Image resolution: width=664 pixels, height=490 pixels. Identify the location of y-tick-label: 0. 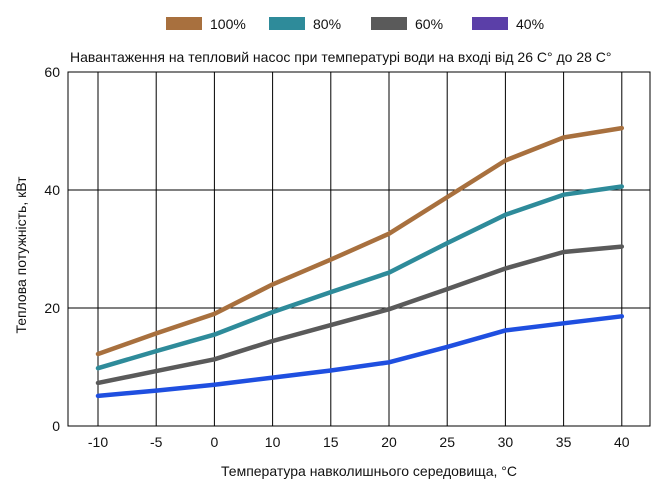
(56, 426).